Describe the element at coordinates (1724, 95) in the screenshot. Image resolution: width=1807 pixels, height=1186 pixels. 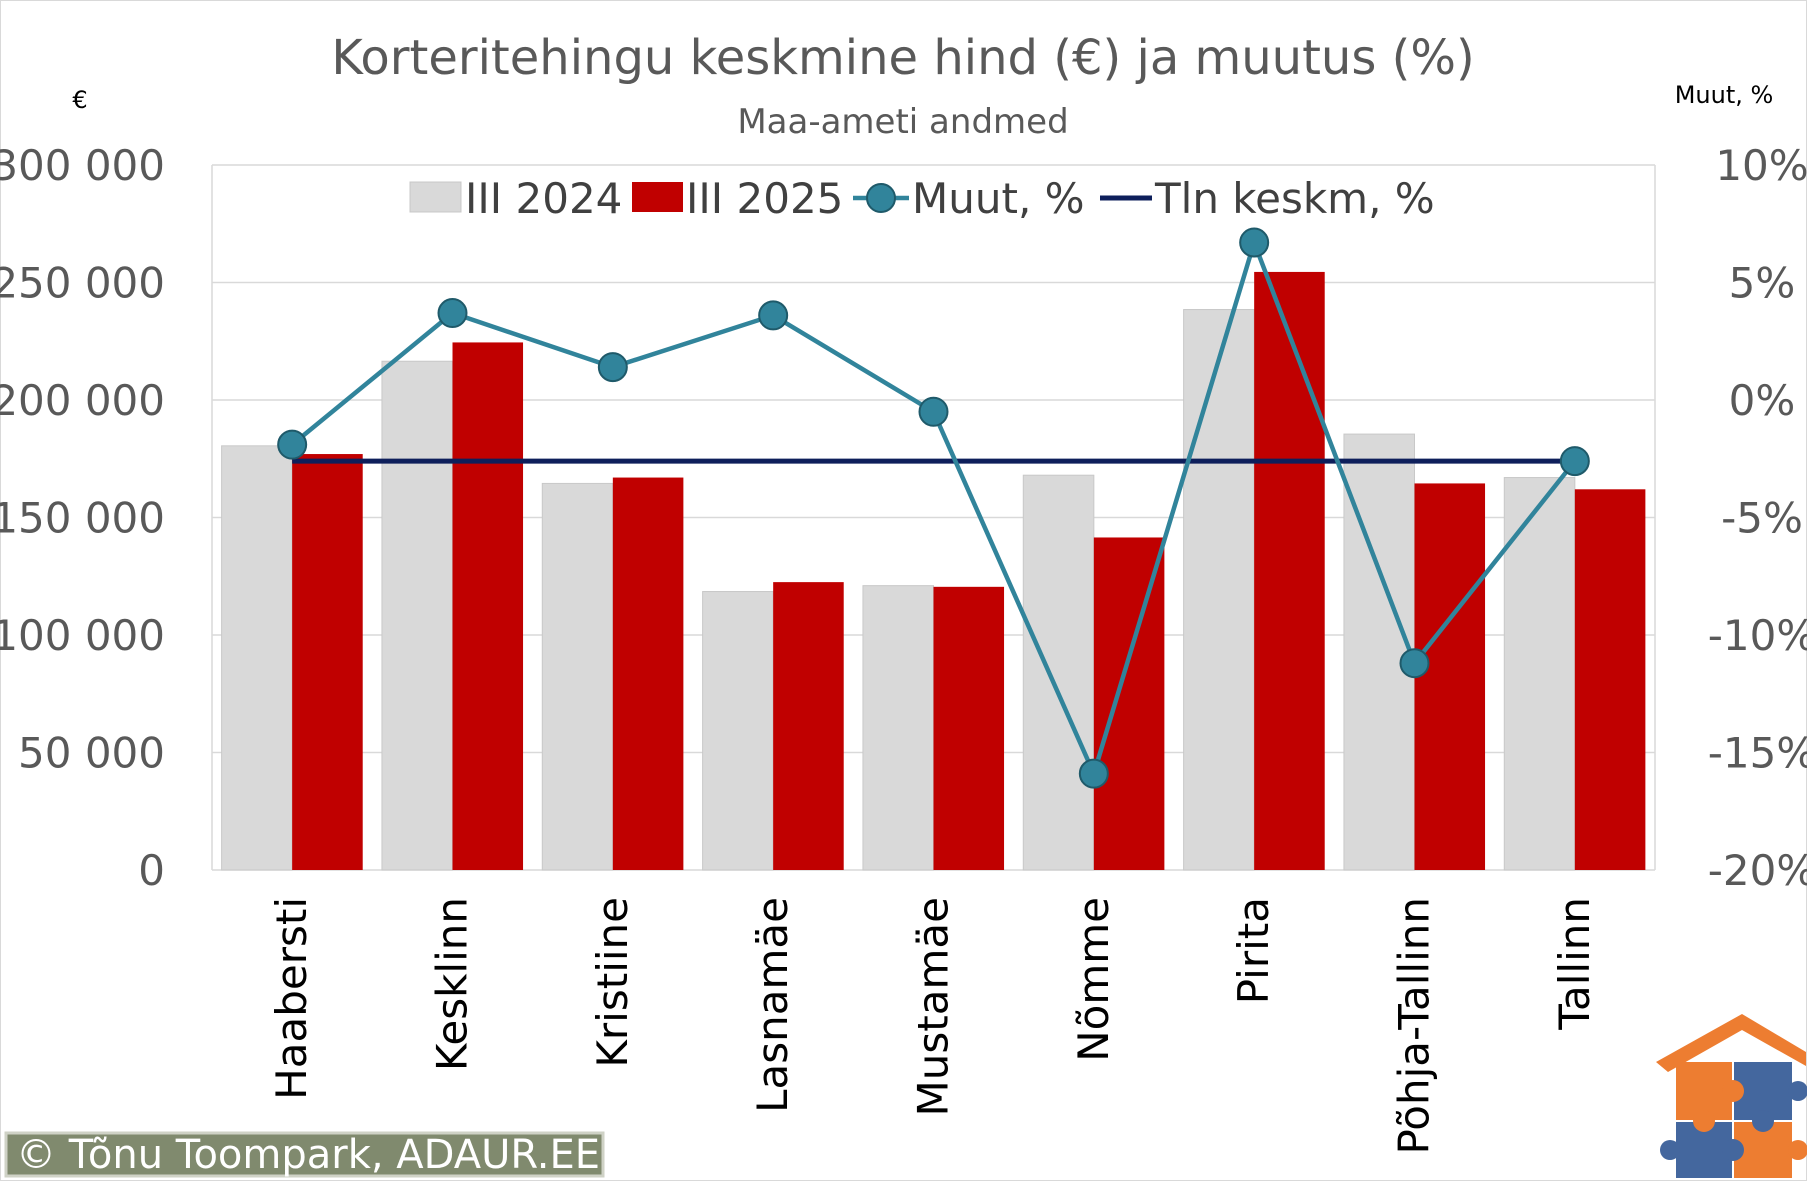
I see `right-axis-unit: Muut, %` at that location.